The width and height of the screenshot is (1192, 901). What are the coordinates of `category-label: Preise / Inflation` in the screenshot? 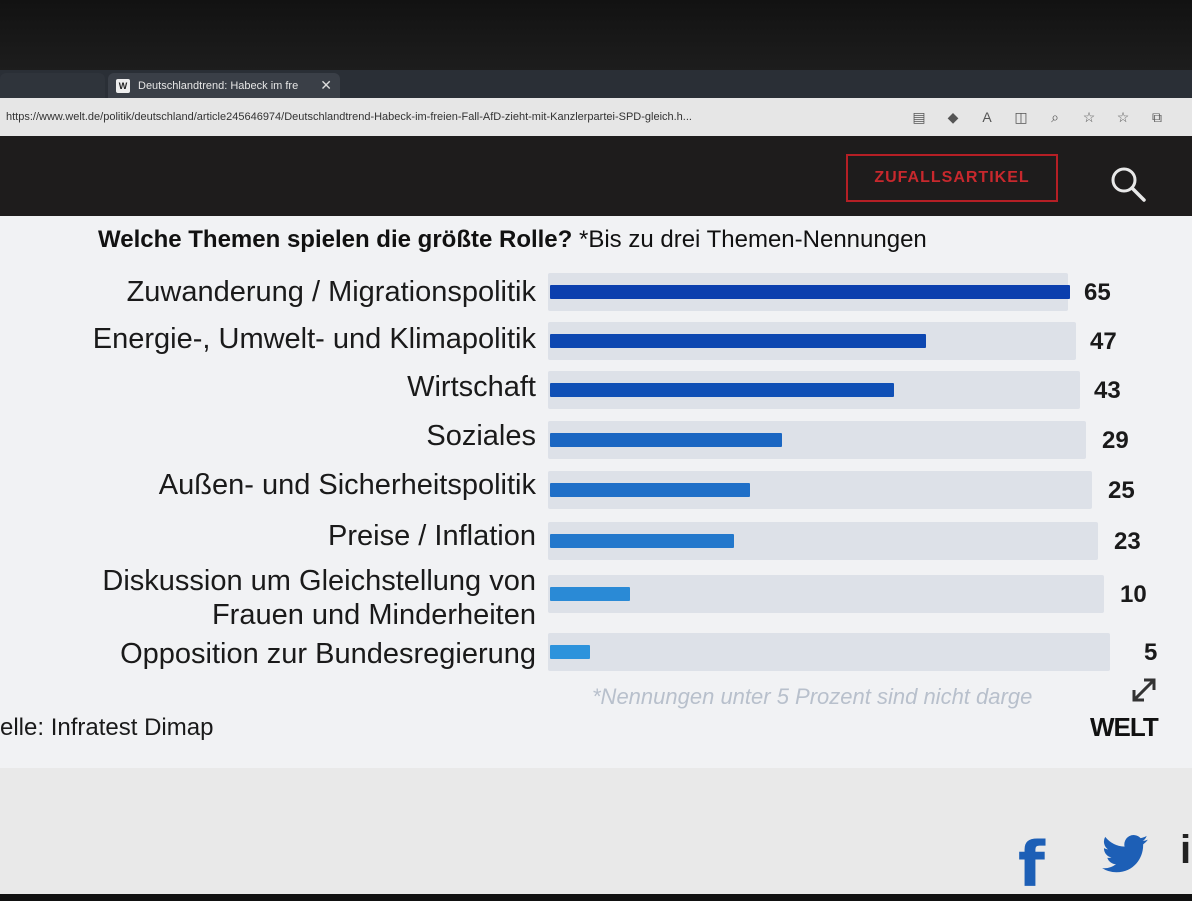 It's located at (432, 536).